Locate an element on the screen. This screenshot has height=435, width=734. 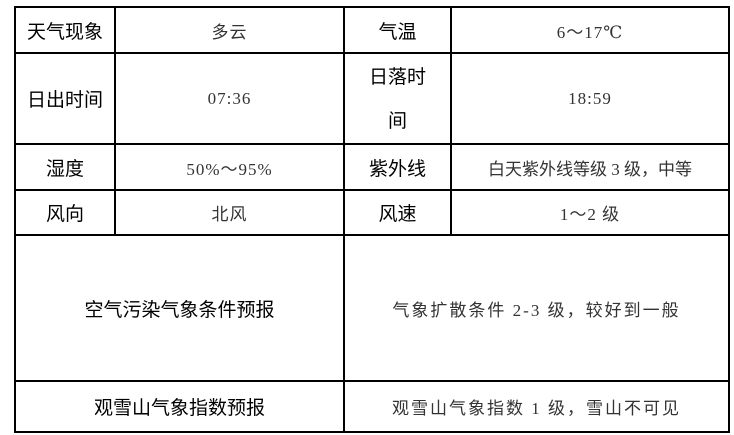
label-cell: 日出时间 is located at coordinates (65, 98).